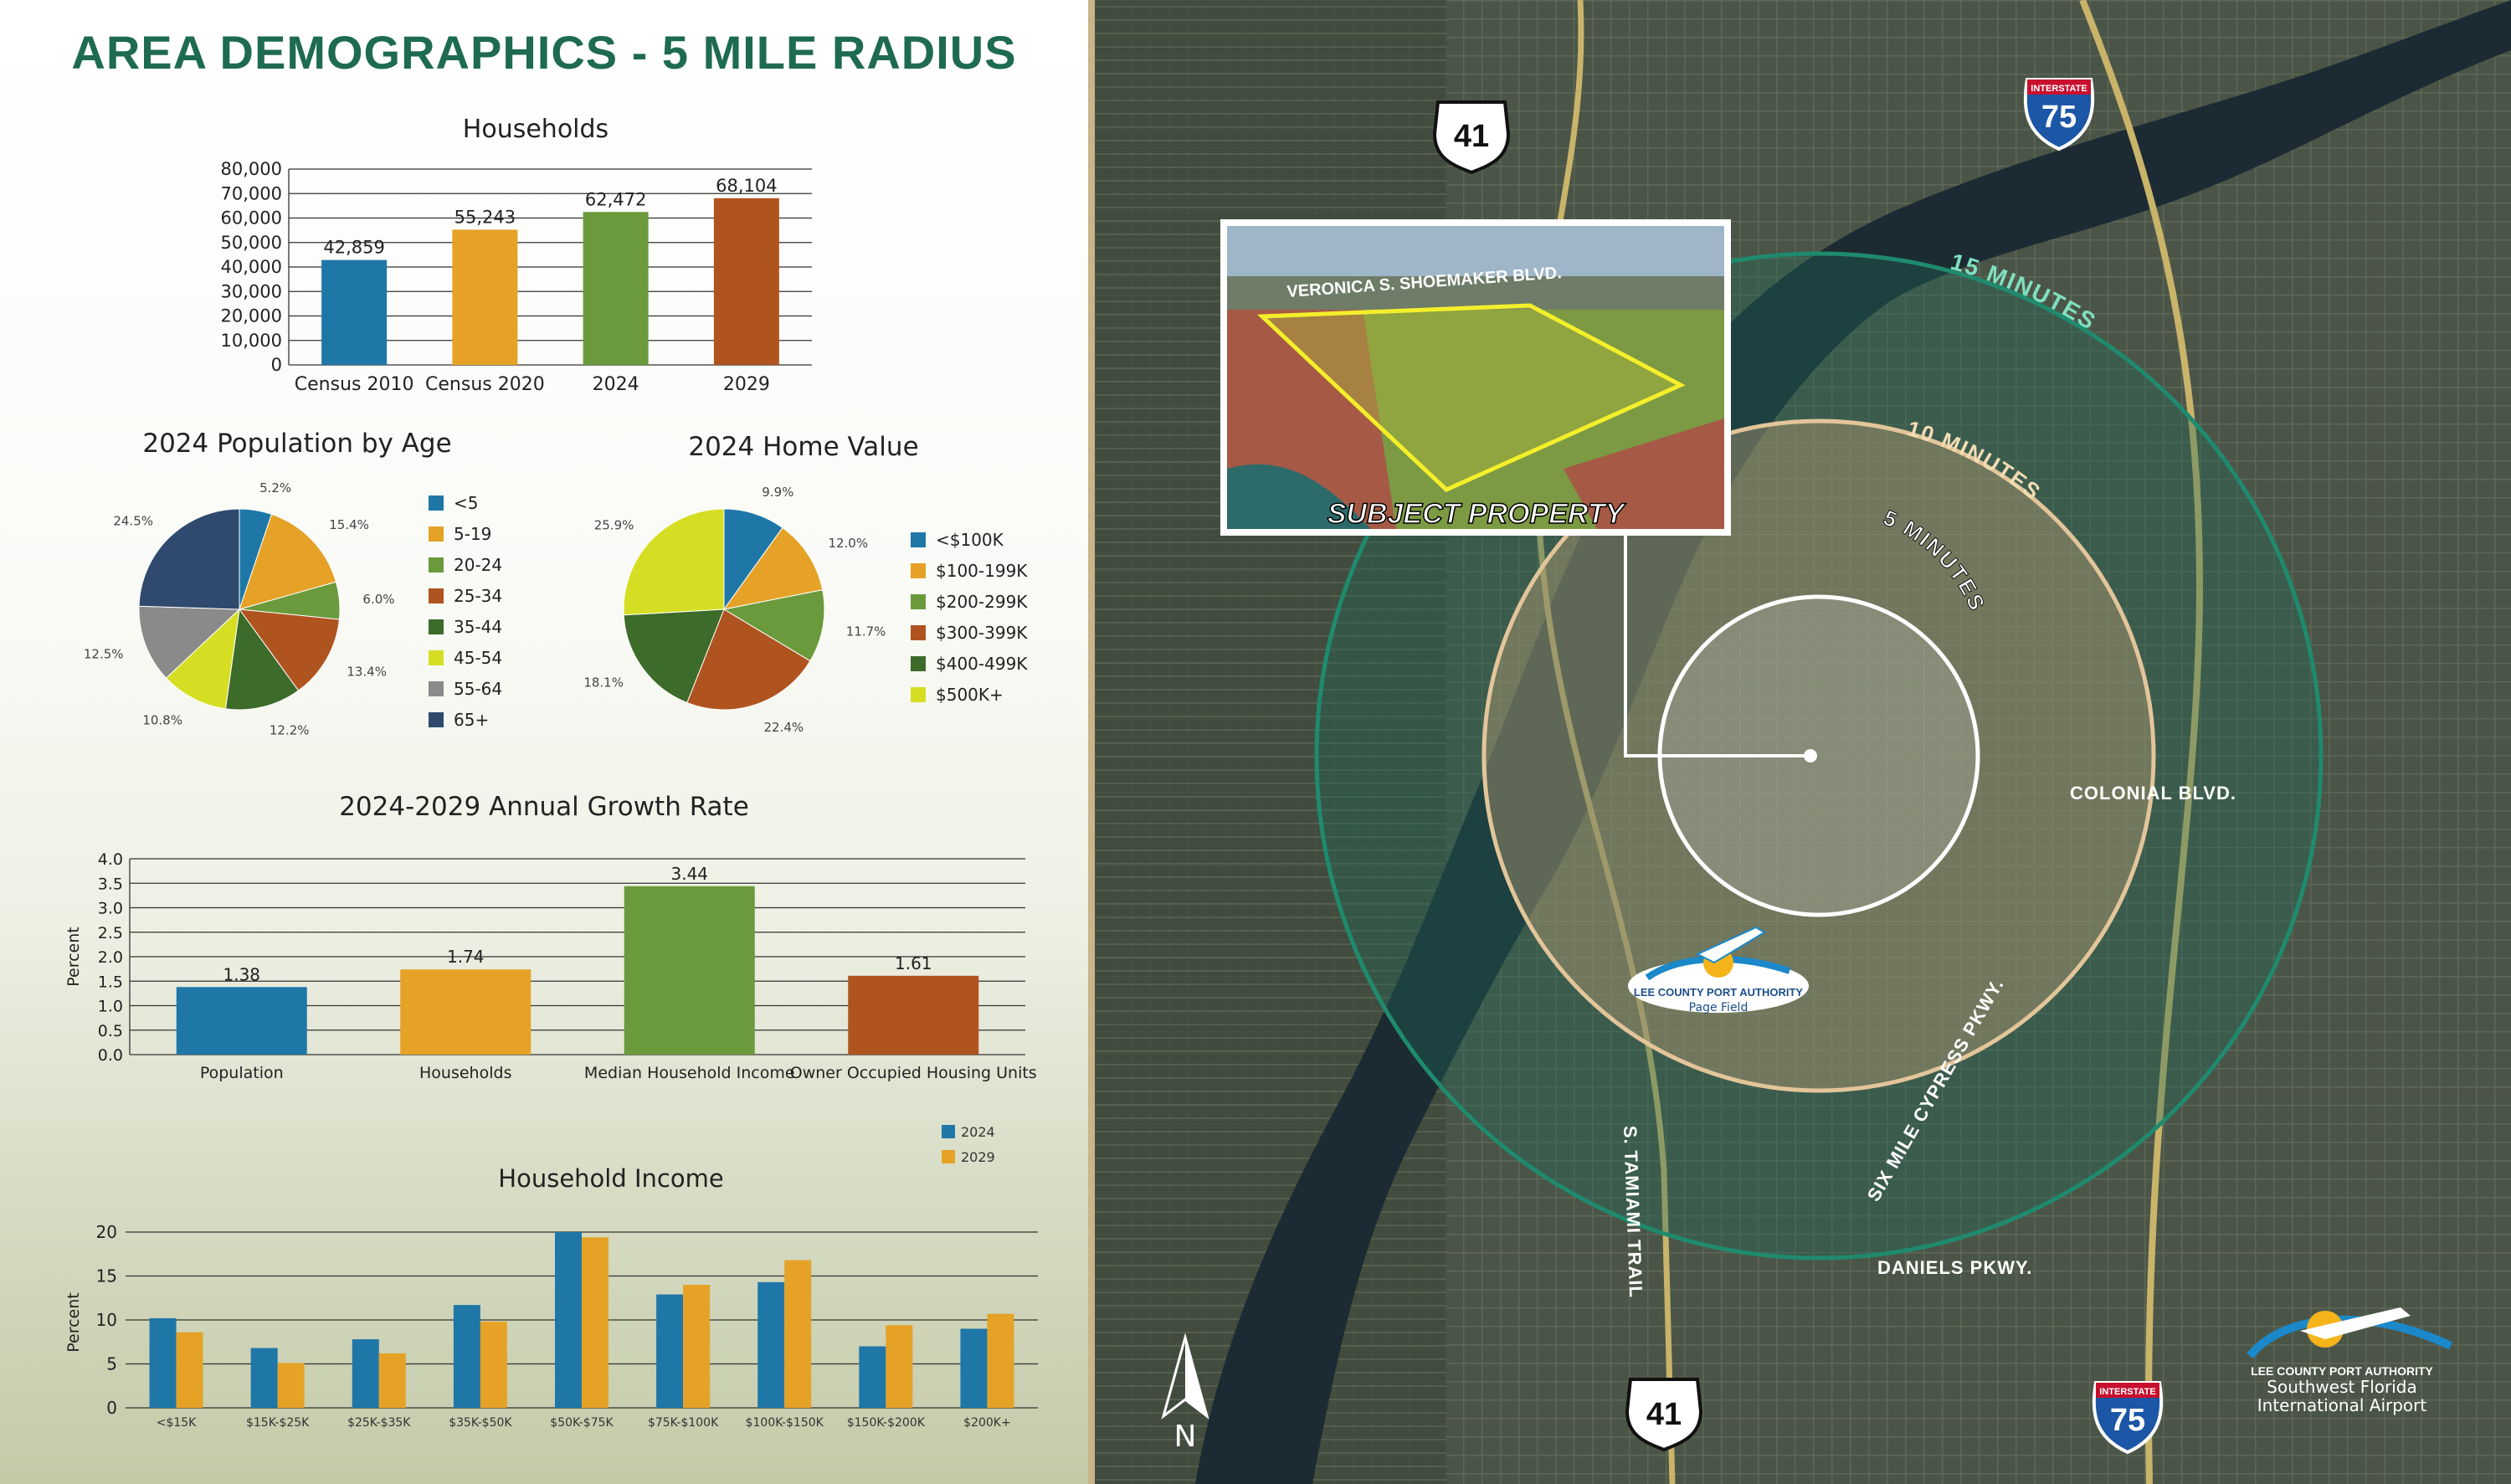  Describe the element at coordinates (110, 933) in the screenshot. I see `y-tick-label: 2.5` at that location.